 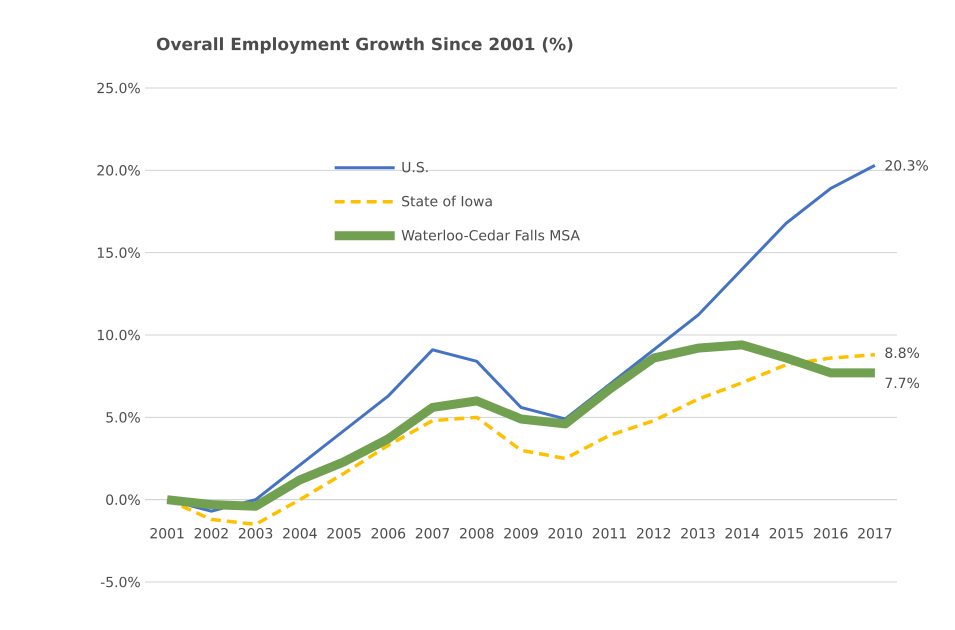 I want to click on x-tick-label: 2008, so click(x=477, y=533).